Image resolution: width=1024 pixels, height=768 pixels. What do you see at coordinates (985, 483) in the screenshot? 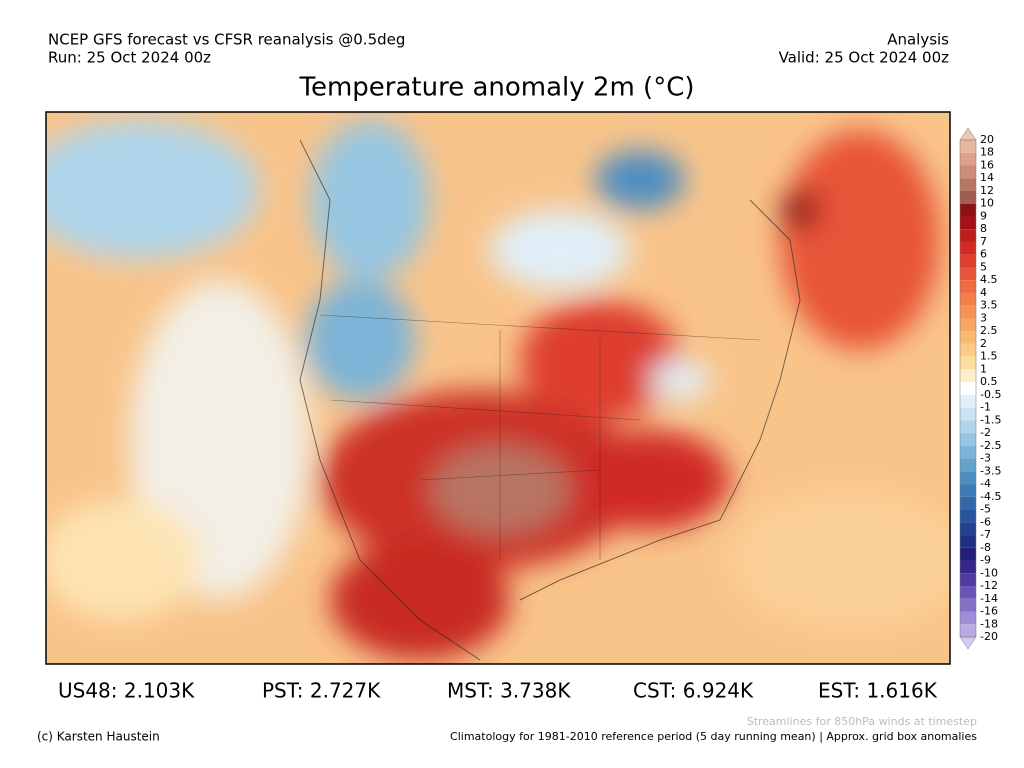
I see `colorbar-label: -4` at bounding box center [985, 483].